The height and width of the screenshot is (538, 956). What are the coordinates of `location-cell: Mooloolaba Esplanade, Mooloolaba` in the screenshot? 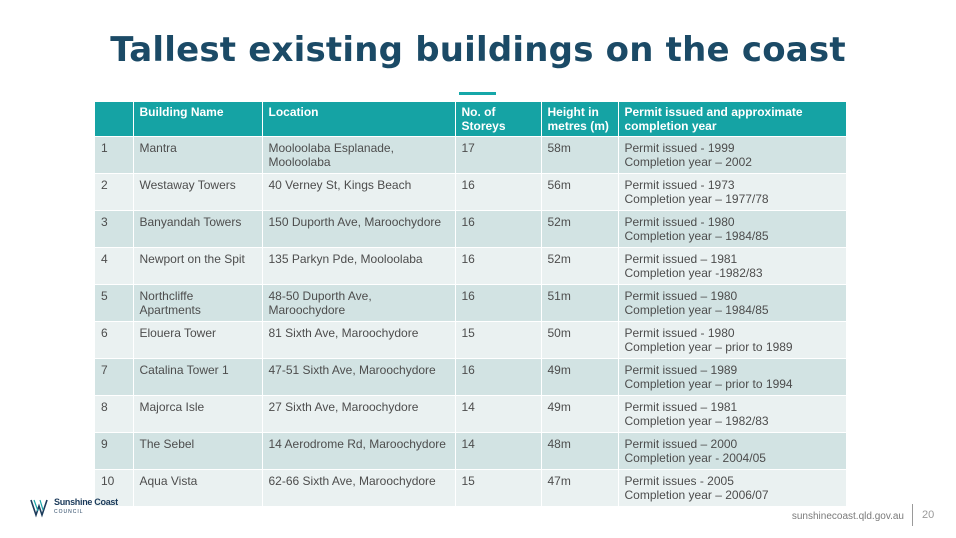 It's located at (358, 155).